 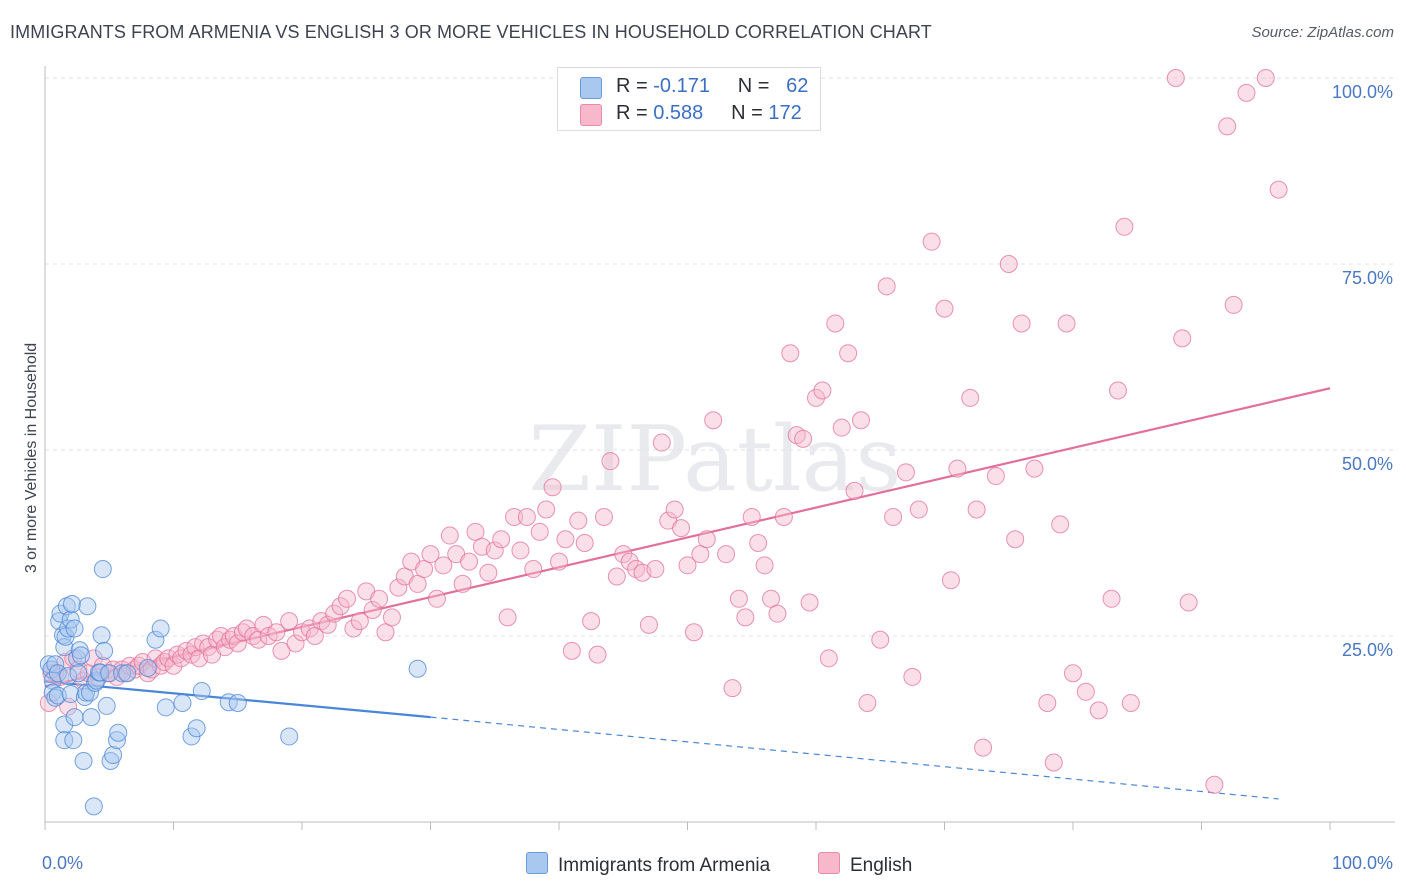 I want to click on y-tick-label: 50.0%, so click(x=1367, y=464).